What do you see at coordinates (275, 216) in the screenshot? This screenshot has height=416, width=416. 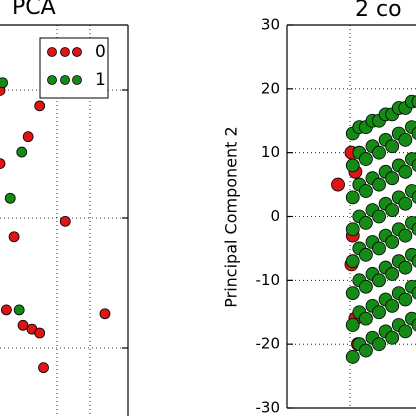 I see `y-tick-label: 0` at bounding box center [275, 216].